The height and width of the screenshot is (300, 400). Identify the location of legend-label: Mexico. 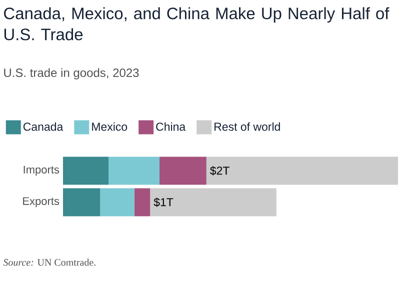
(110, 126).